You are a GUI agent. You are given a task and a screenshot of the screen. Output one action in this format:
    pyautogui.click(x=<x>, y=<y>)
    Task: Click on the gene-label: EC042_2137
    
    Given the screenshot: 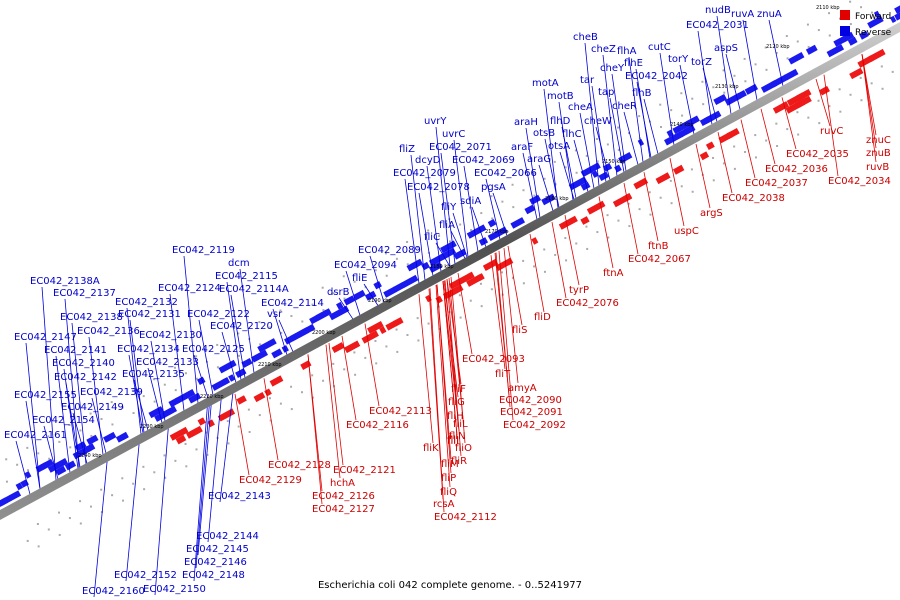 What is the action you would take?
    pyautogui.click(x=84, y=293)
    